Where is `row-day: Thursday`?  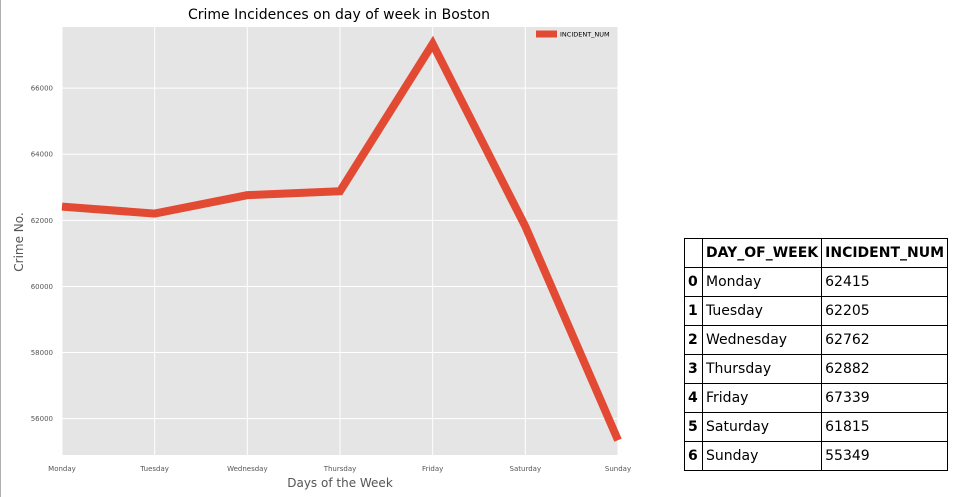 row-day: Thursday is located at coordinates (762, 369).